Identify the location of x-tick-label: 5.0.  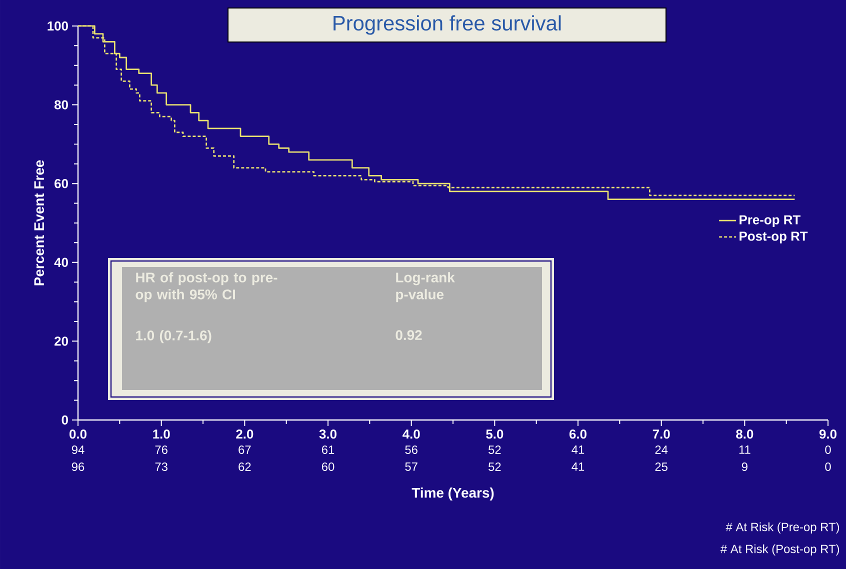
(495, 434).